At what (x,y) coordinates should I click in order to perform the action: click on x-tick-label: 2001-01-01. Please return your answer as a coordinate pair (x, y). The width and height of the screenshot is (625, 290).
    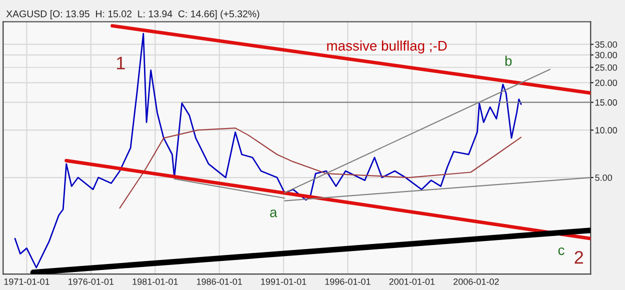
    Looking at the image, I should click on (412, 281).